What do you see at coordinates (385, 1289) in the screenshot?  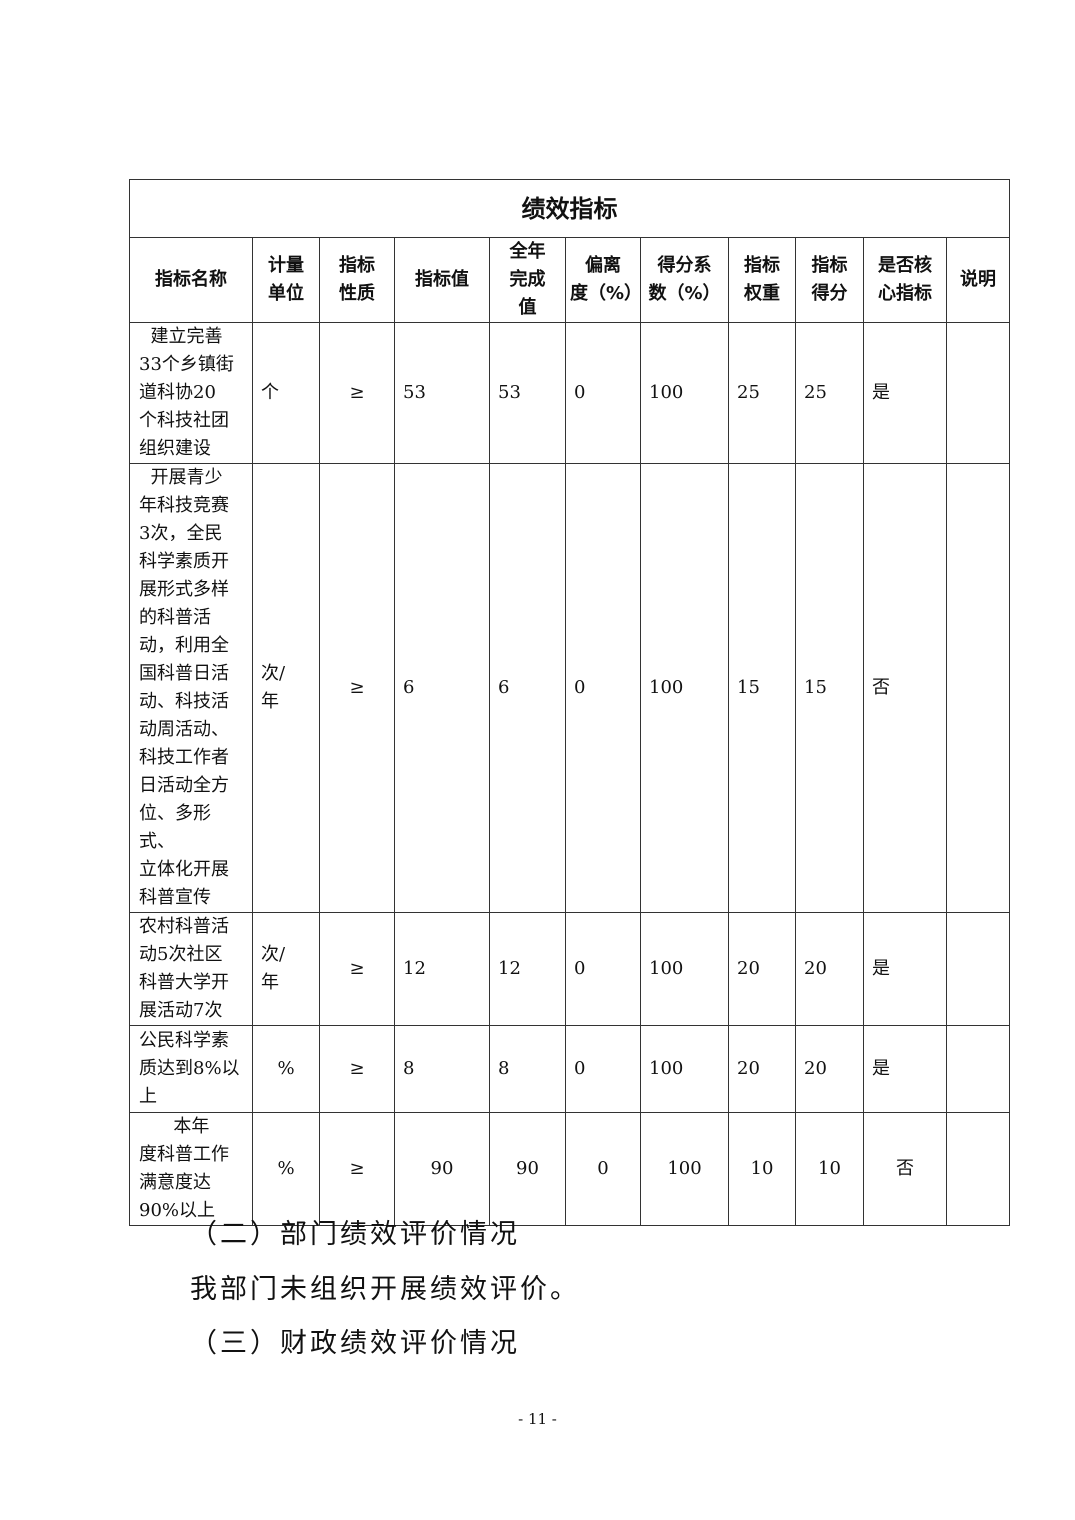 I see `section-body-2: 我部门未组织开展绩效评价。` at bounding box center [385, 1289].